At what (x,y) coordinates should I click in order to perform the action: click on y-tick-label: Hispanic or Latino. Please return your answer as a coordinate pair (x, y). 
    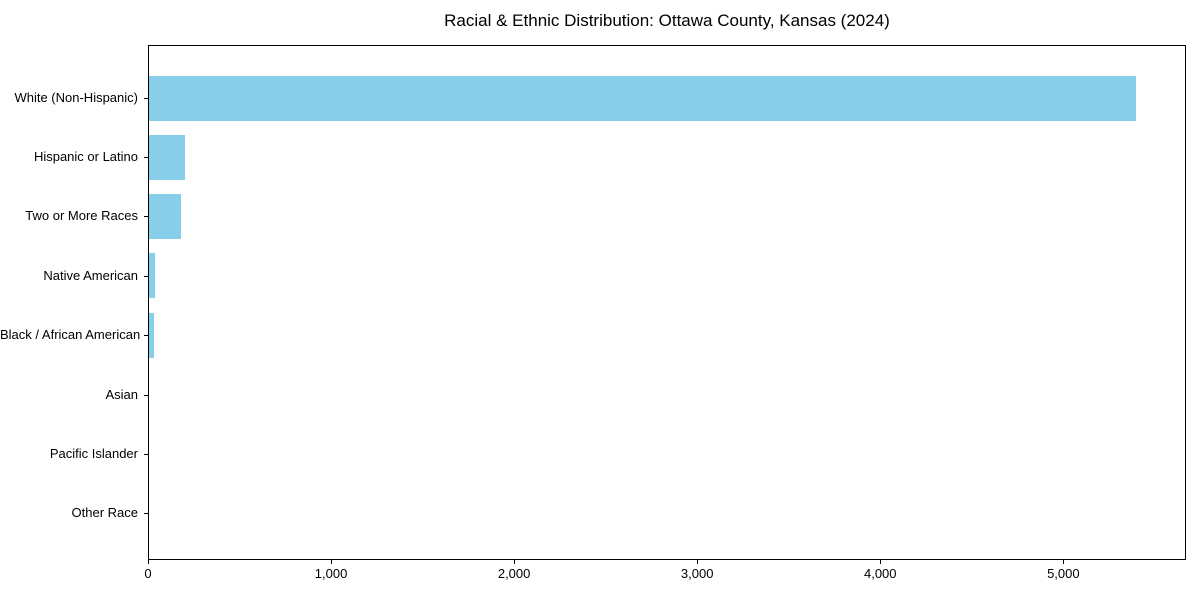
    Looking at the image, I should click on (85, 157).